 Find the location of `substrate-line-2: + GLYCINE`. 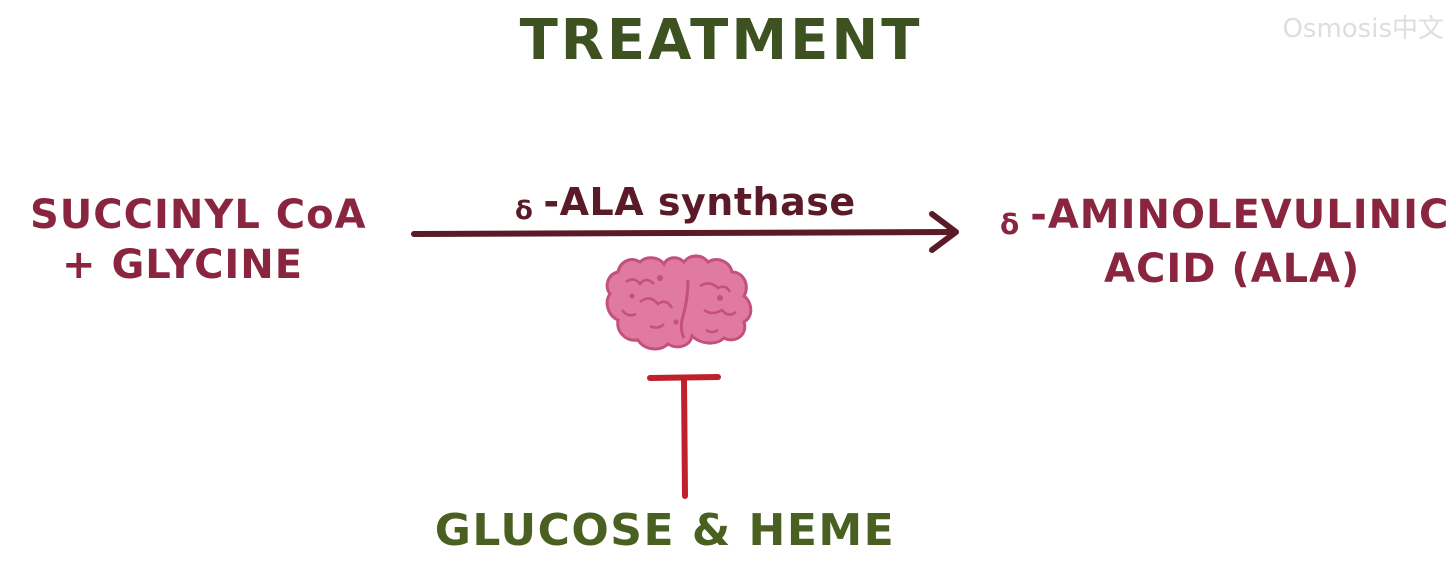

substrate-line-2: + GLYCINE is located at coordinates (183, 265).